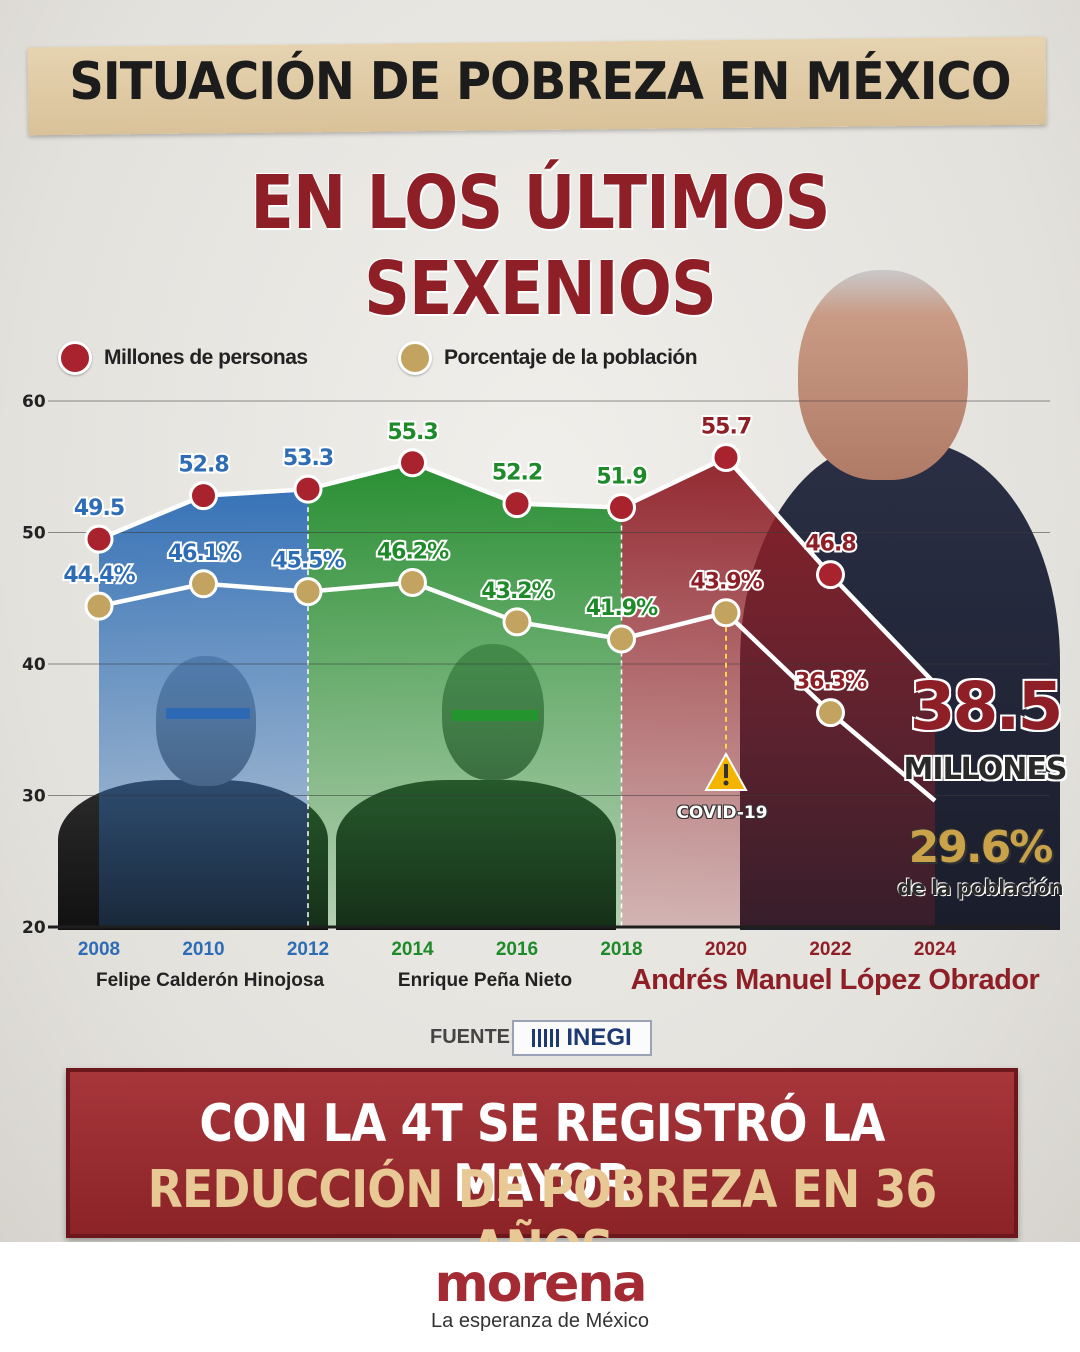  I want to click on final-percent-value: 29.6%, so click(981, 847).